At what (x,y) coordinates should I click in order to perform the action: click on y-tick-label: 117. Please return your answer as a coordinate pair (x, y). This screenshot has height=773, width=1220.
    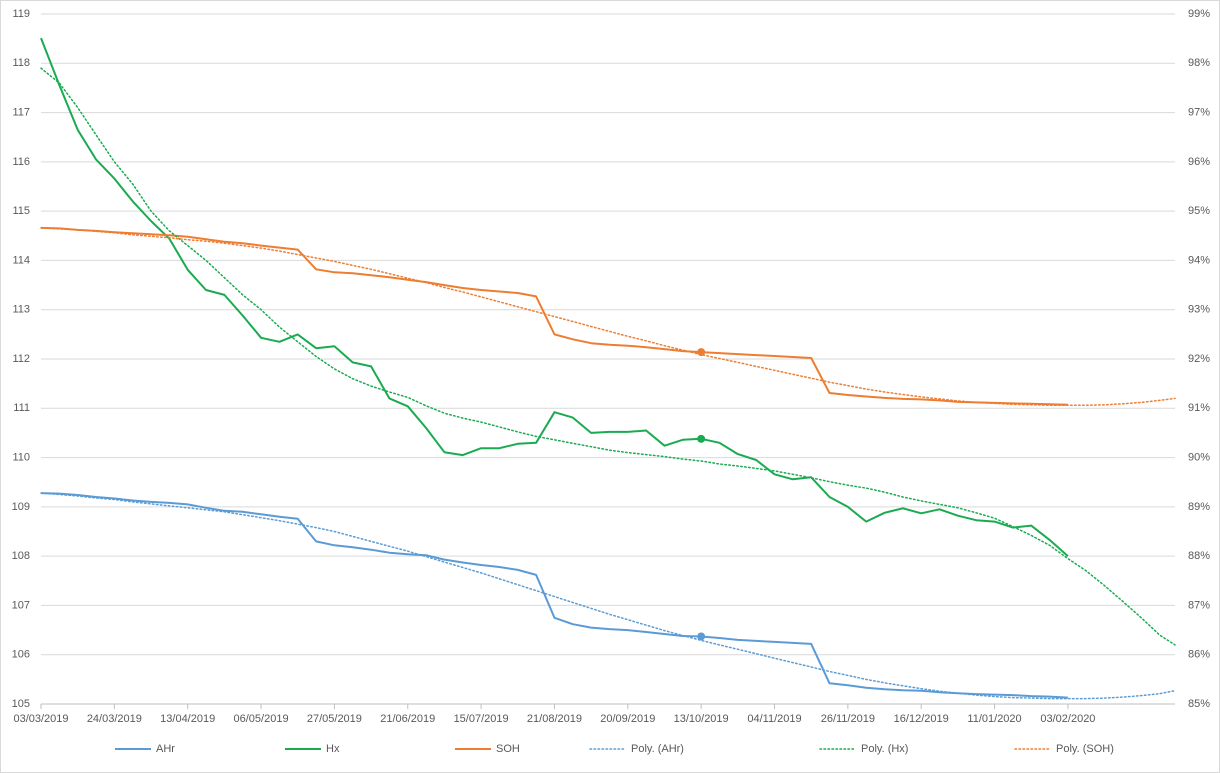
    Looking at the image, I should click on (21, 112).